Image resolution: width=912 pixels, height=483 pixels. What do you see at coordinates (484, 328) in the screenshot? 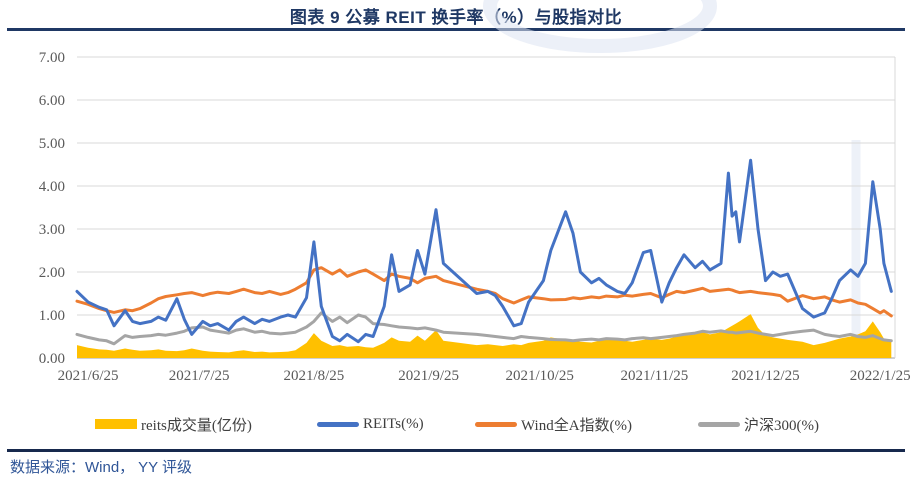
I see `hs300-line` at bounding box center [484, 328].